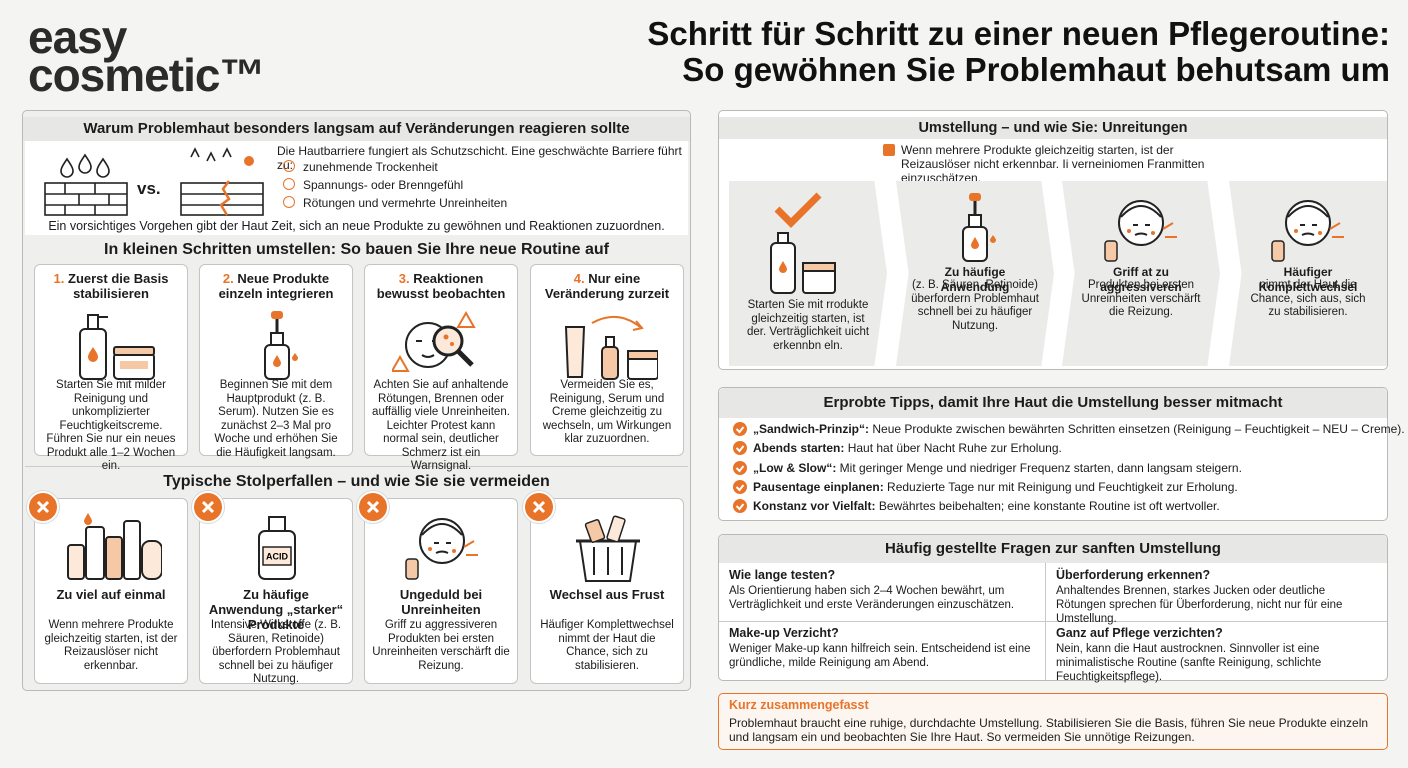 Image resolution: width=1408 pixels, height=768 pixels. Describe the element at coordinates (404, 278) in the screenshot. I see `step-number: 3.` at that location.